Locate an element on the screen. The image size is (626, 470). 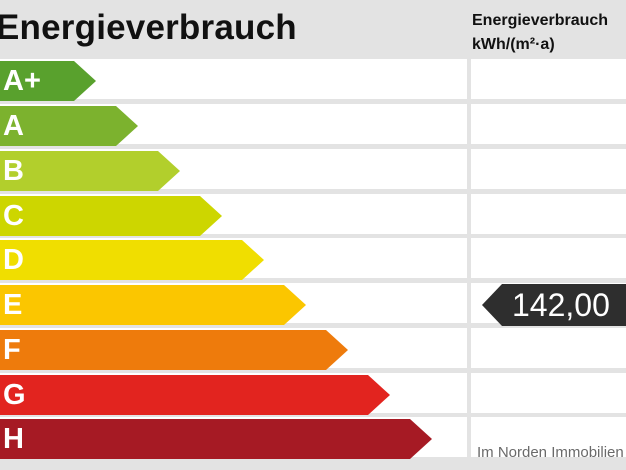
consumption-value: 142,00 is located at coordinates (561, 305).